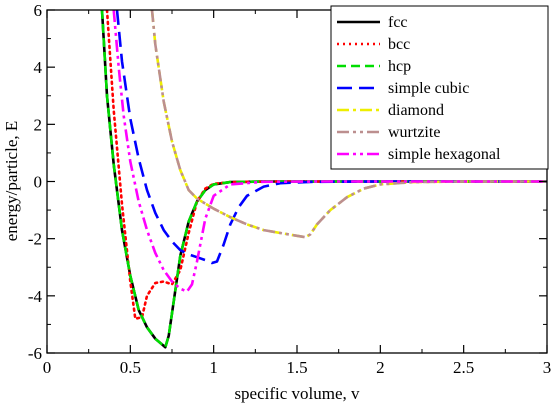 The height and width of the screenshot is (406, 554). What do you see at coordinates (35, 353) in the screenshot?
I see `y-tick-label: -6` at bounding box center [35, 353].